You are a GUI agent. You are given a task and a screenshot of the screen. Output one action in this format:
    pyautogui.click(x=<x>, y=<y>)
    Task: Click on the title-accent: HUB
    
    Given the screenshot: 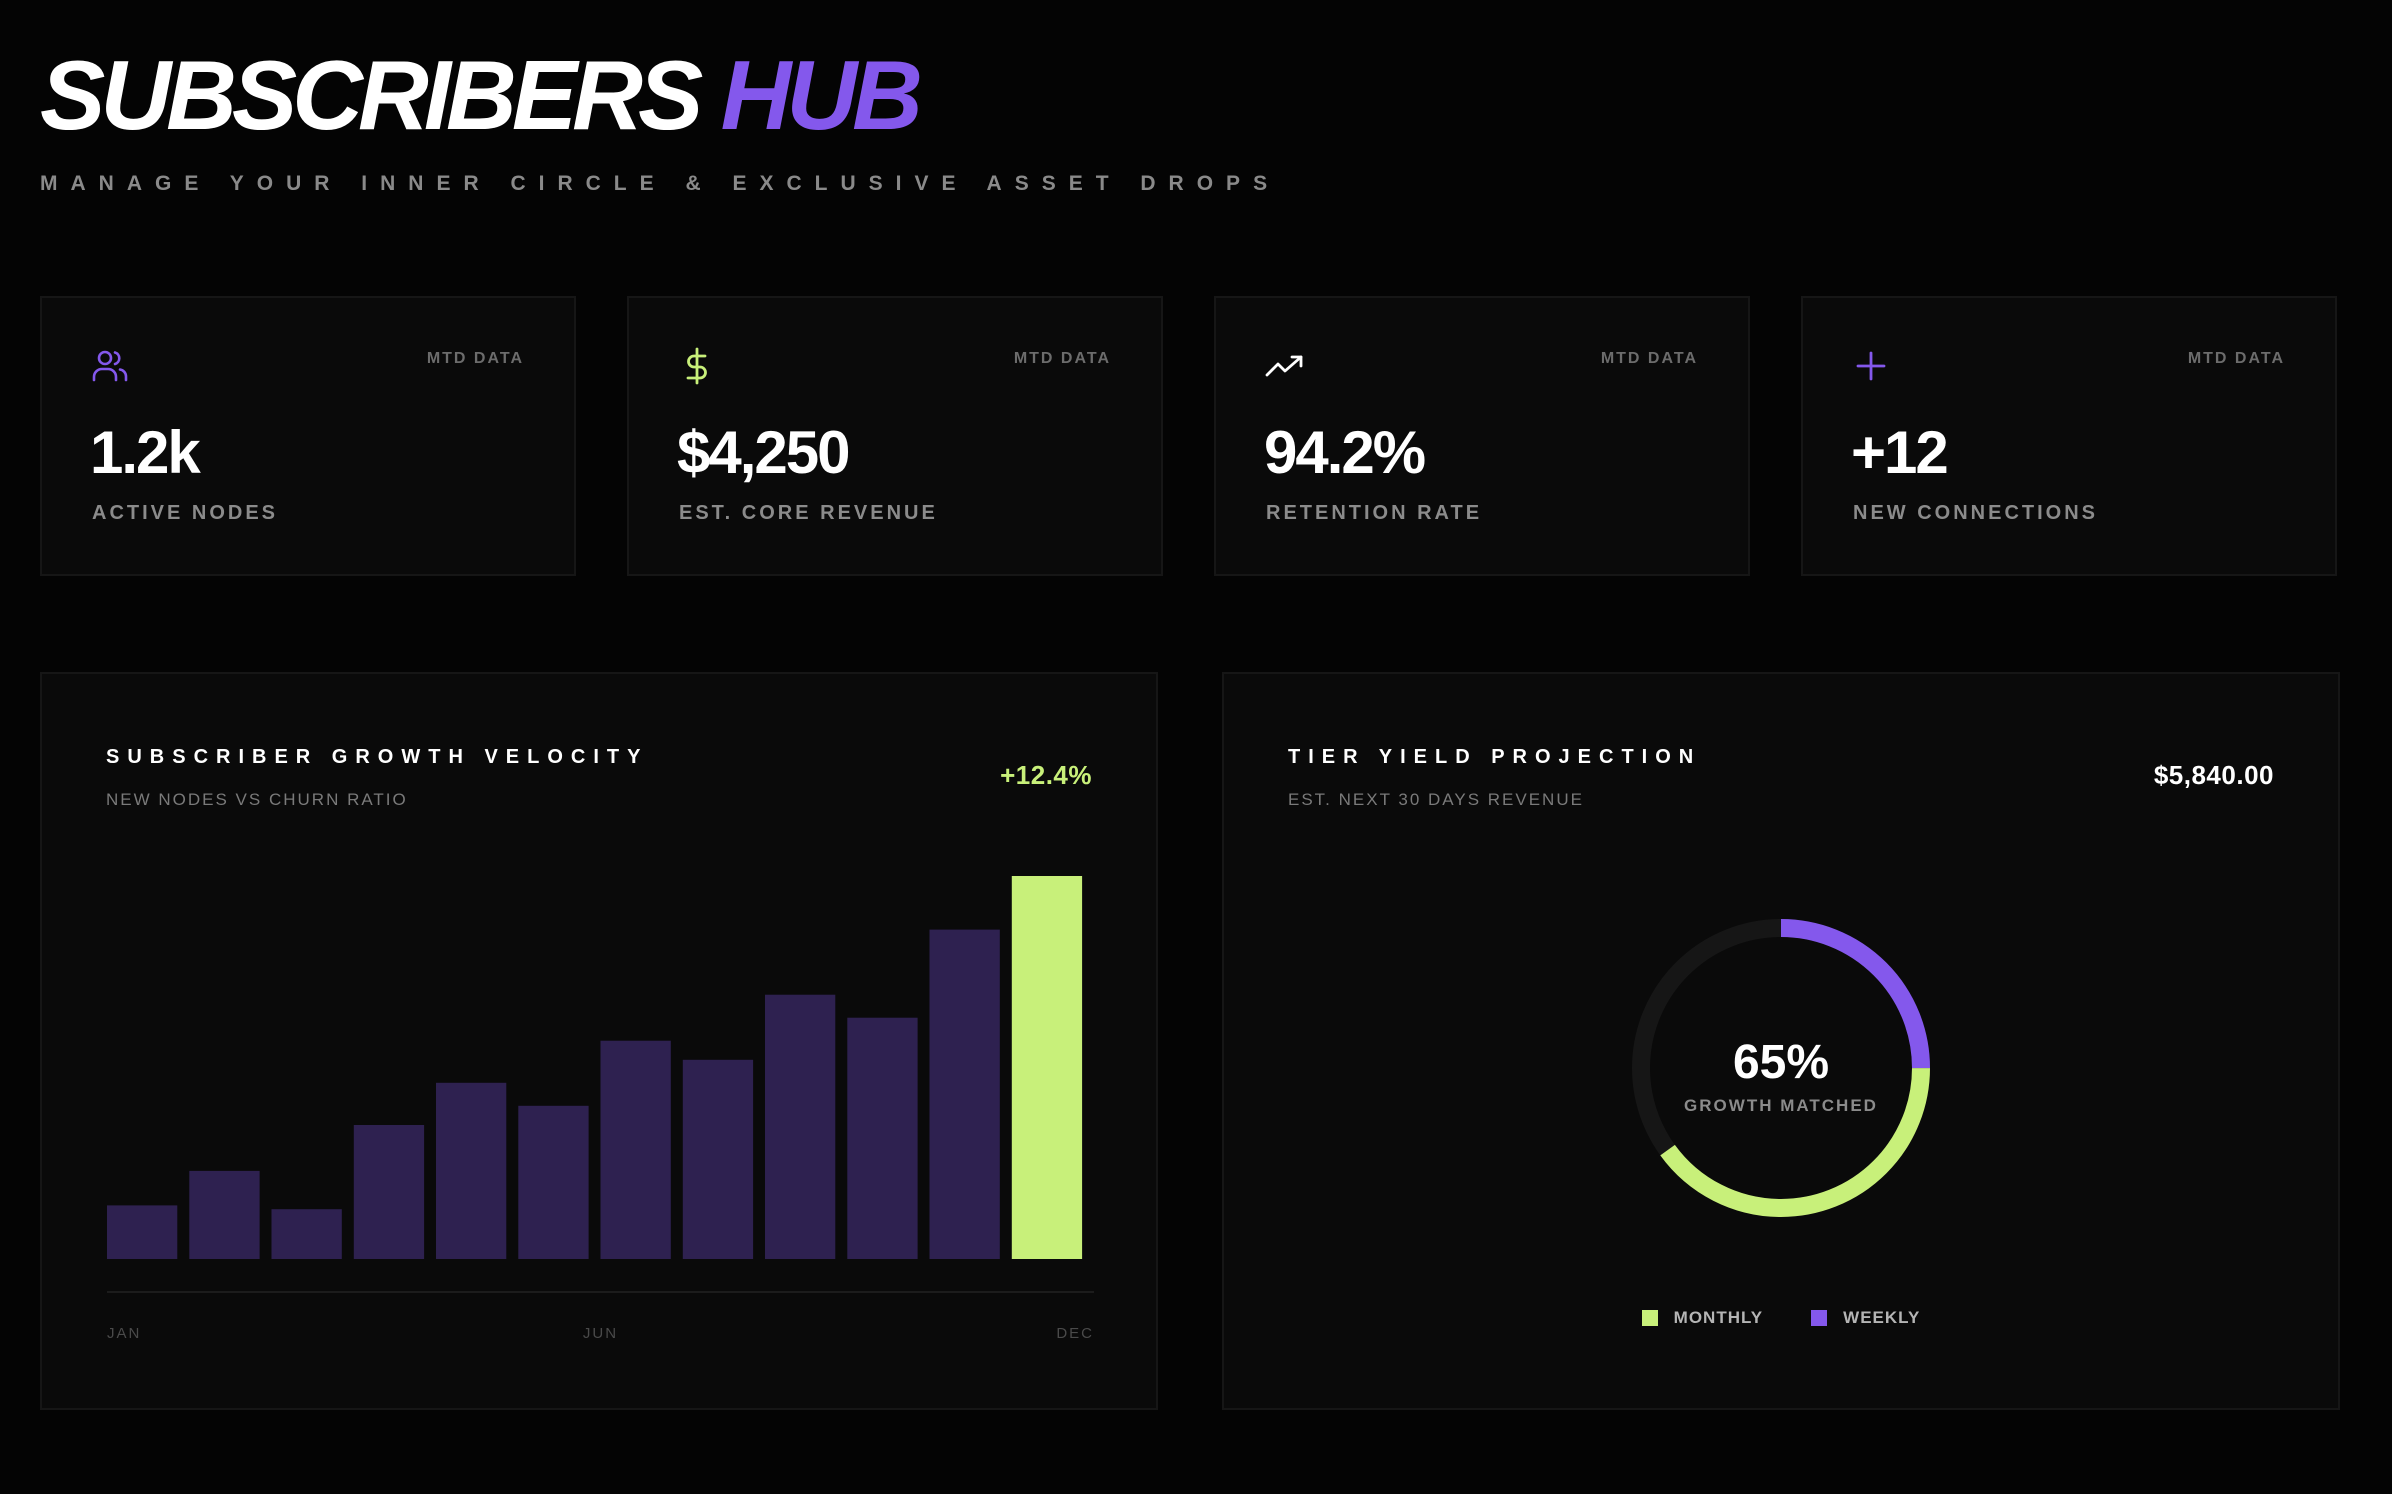 What is the action you would take?
    pyautogui.click(x=821, y=95)
    